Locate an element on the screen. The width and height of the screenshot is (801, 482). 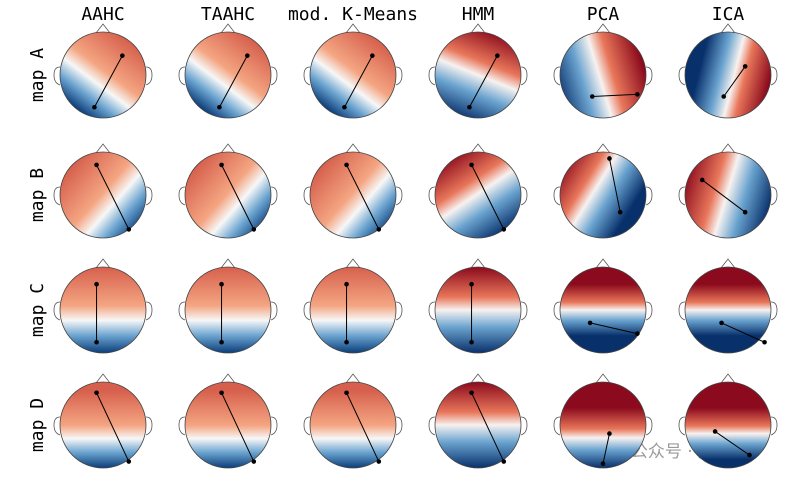
column-title: TAAHC is located at coordinates (228, 14).